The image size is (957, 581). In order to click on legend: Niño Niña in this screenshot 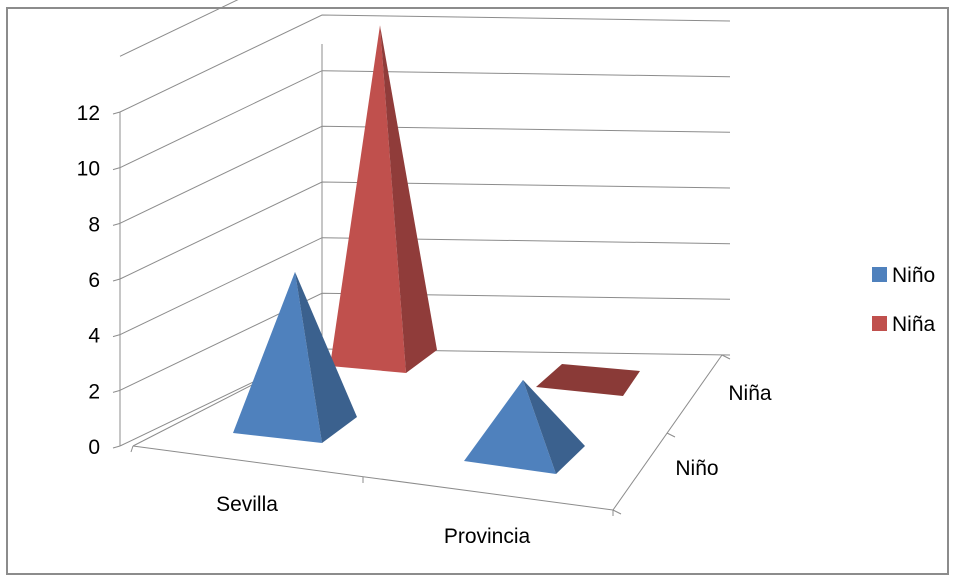, I will do `click(904, 300)`.